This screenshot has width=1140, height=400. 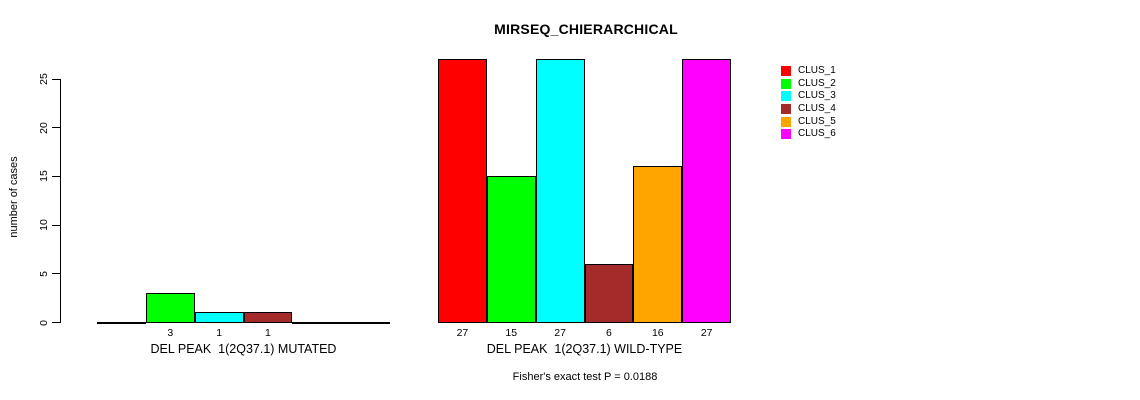 I want to click on group-label-mutated: DEL PEAK 1(2Q37.1) MUTATED, so click(x=243, y=349).